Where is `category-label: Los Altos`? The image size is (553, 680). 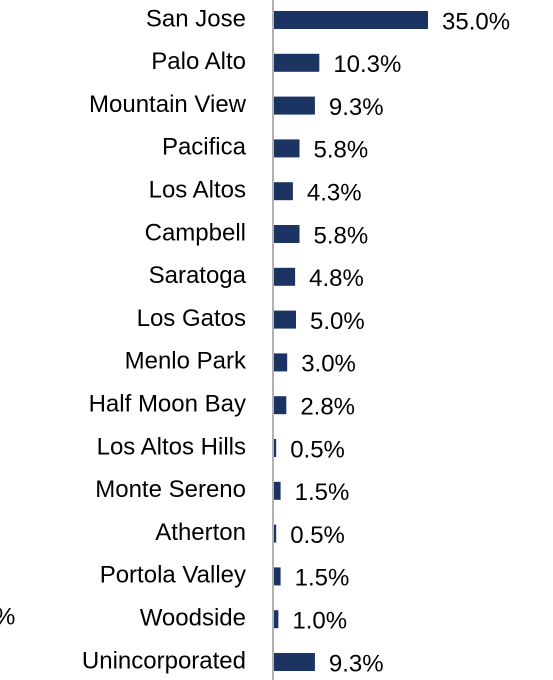
category-label: Los Altos is located at coordinates (197, 190).